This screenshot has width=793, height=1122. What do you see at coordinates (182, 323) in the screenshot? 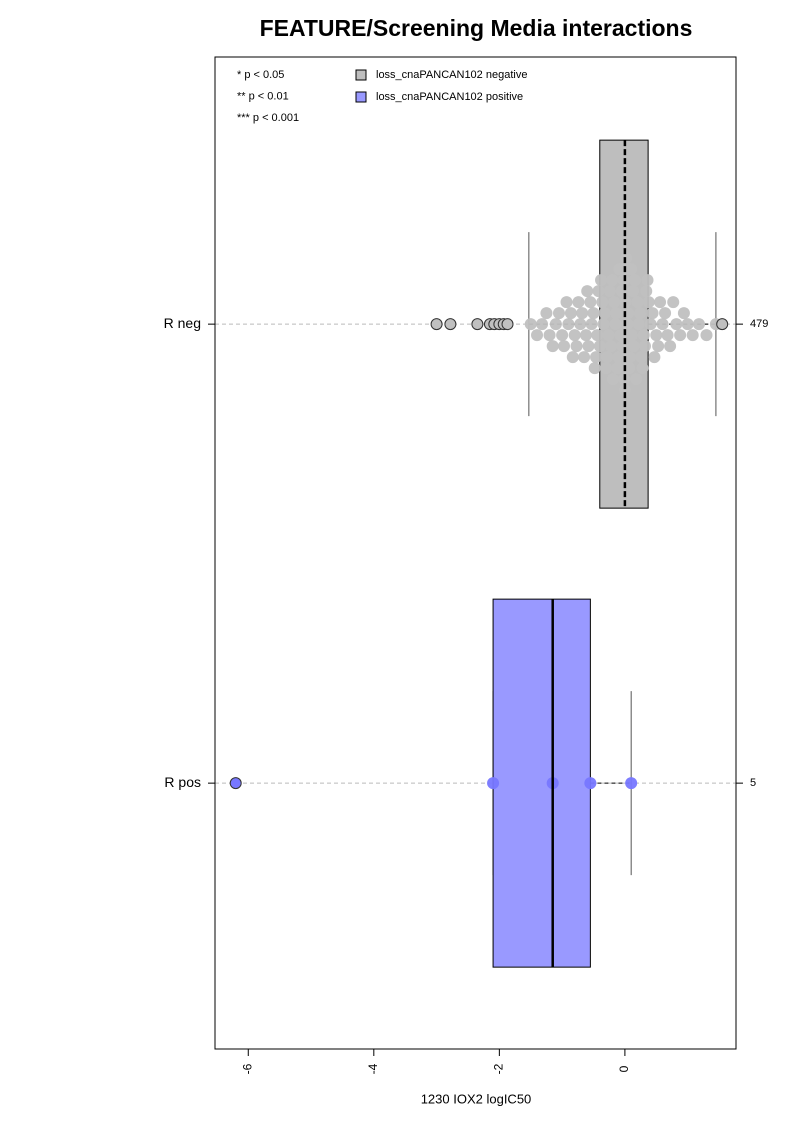
I see `y-tick-label: R neg` at bounding box center [182, 323].